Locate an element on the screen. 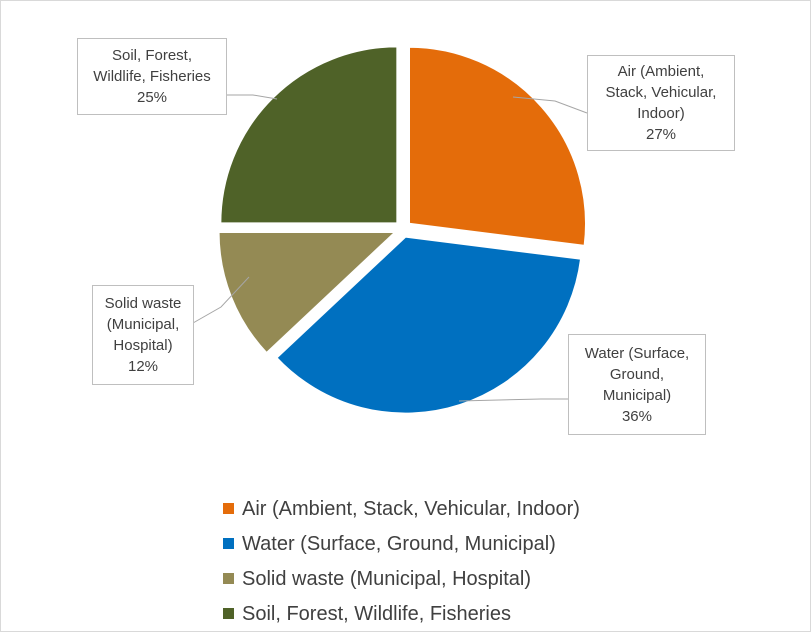 This screenshot has width=811, height=632. pie-slice-soil is located at coordinates (309, 135).